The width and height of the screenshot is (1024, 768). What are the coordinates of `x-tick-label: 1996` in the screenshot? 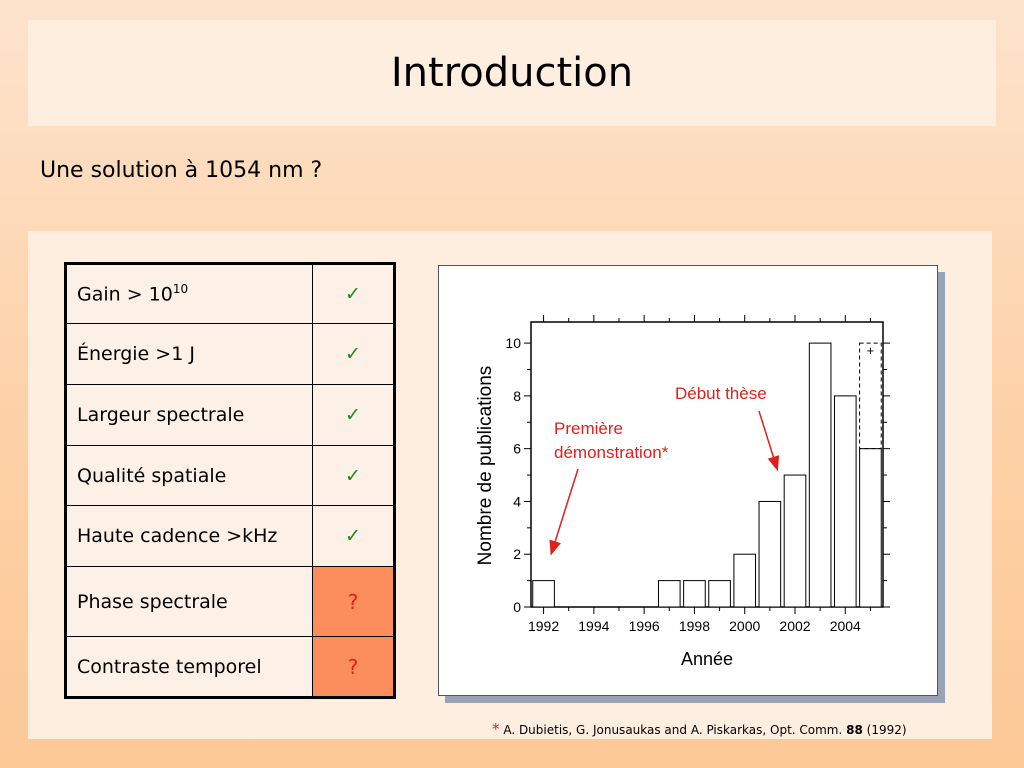 It's located at (644, 626).